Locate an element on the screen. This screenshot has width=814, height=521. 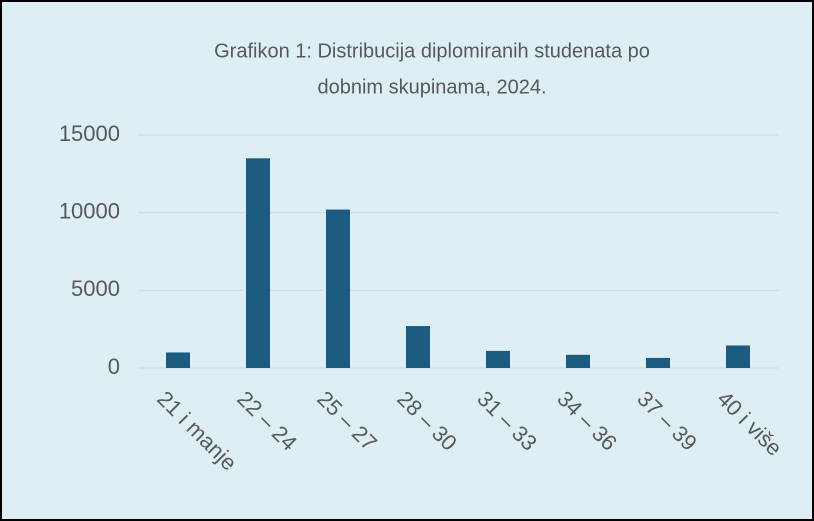
y-tick-label: 10000 is located at coordinates (89, 210).